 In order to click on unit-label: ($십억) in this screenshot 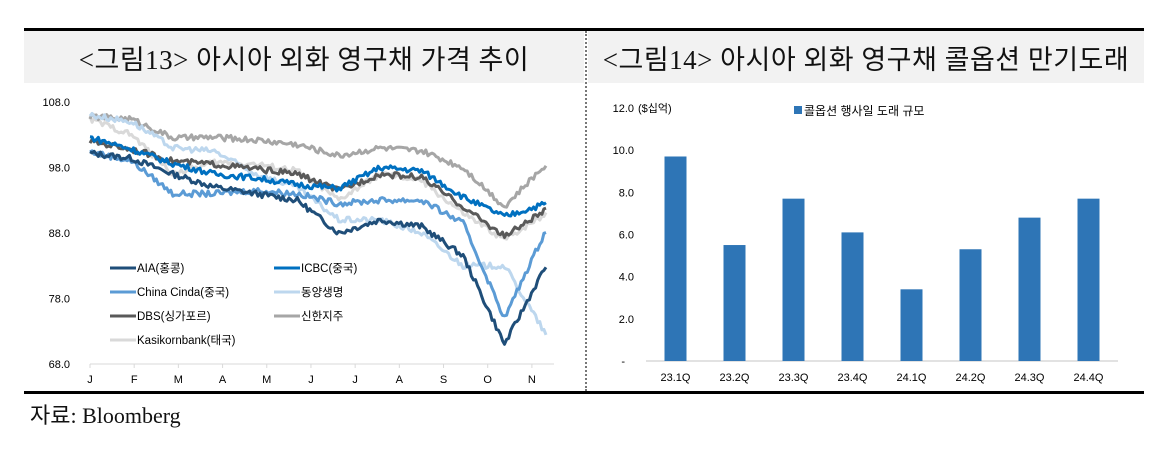, I will do `click(655, 108)`.